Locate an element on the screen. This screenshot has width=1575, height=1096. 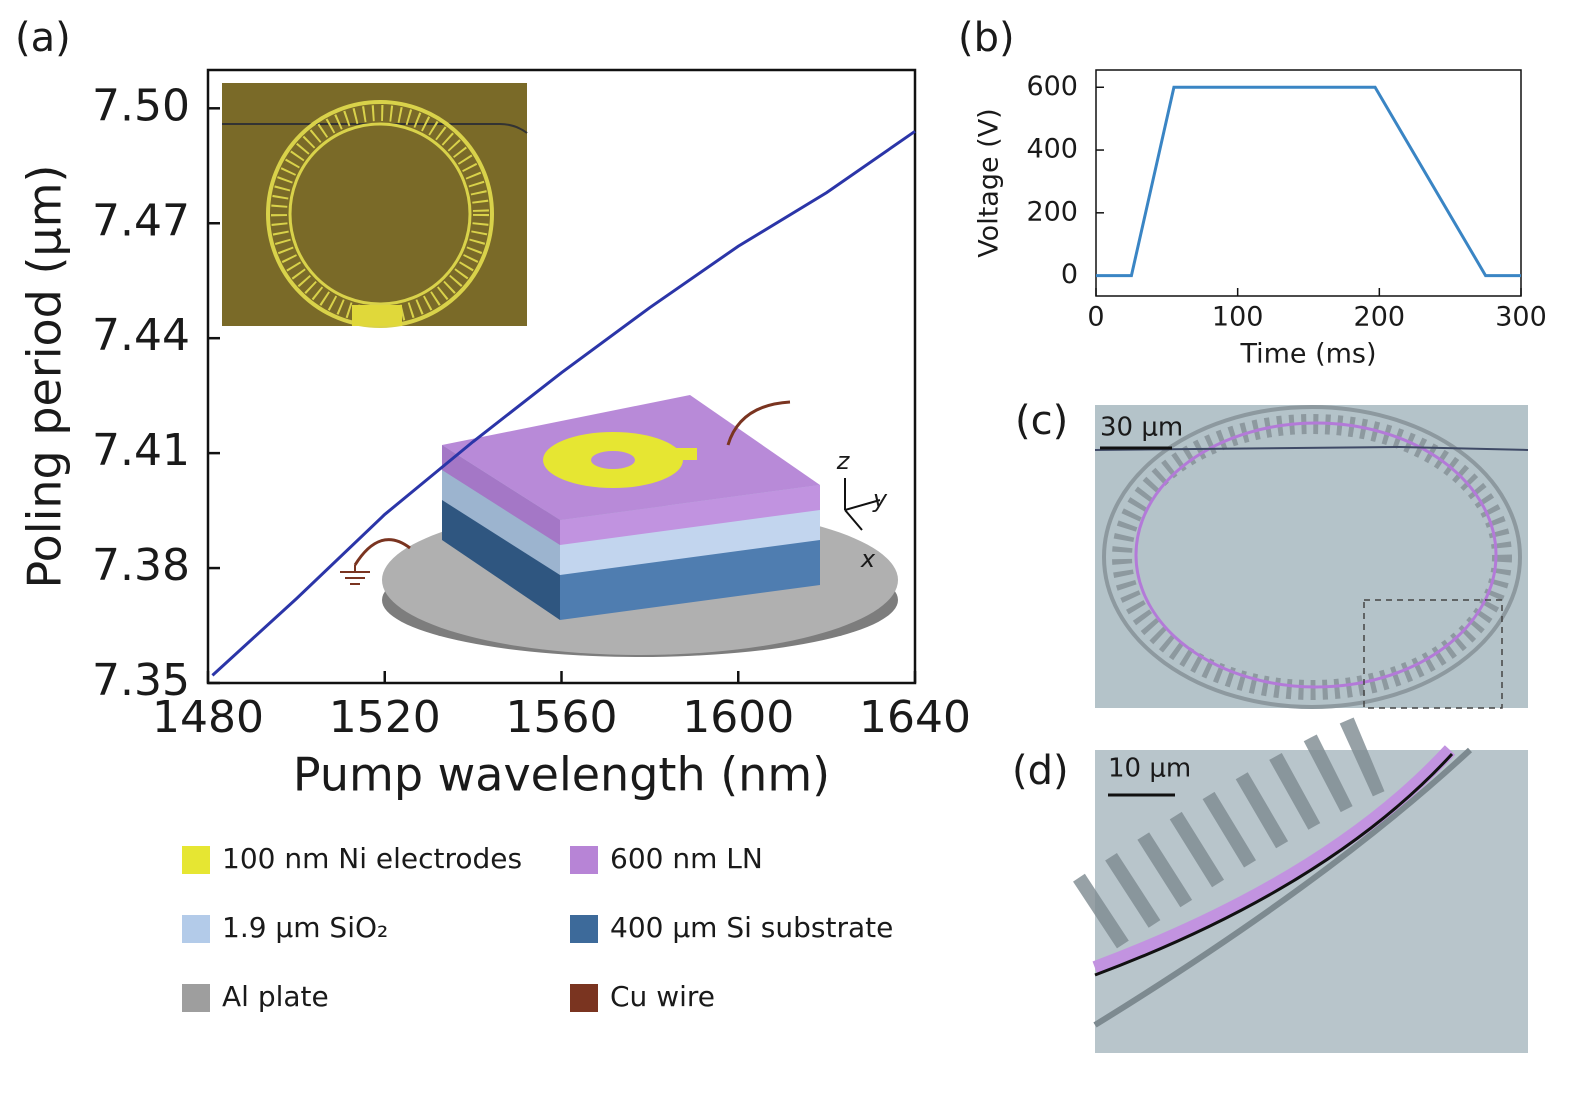
y-axis-label: Voltage (V) is located at coordinates (989, 182).